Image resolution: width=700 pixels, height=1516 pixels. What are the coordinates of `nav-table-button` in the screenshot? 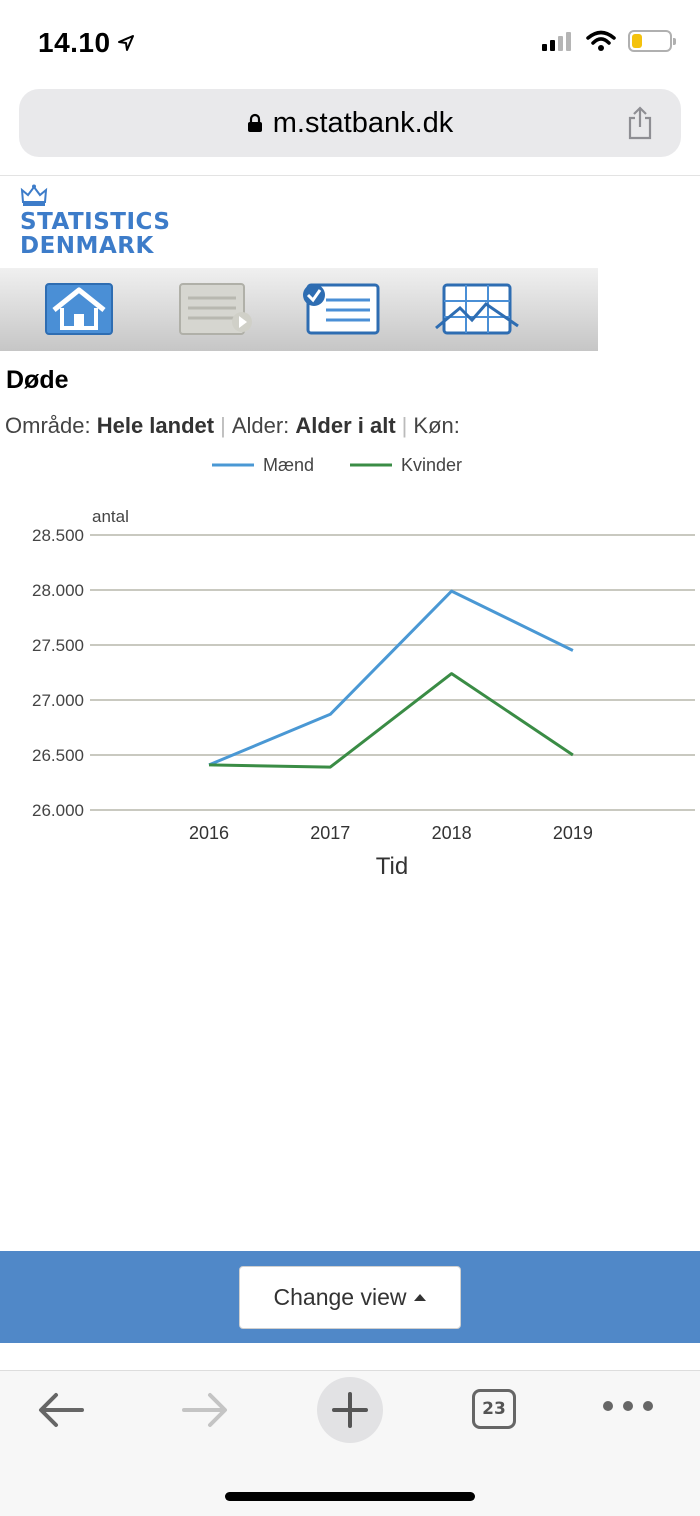 It's located at (216, 311).